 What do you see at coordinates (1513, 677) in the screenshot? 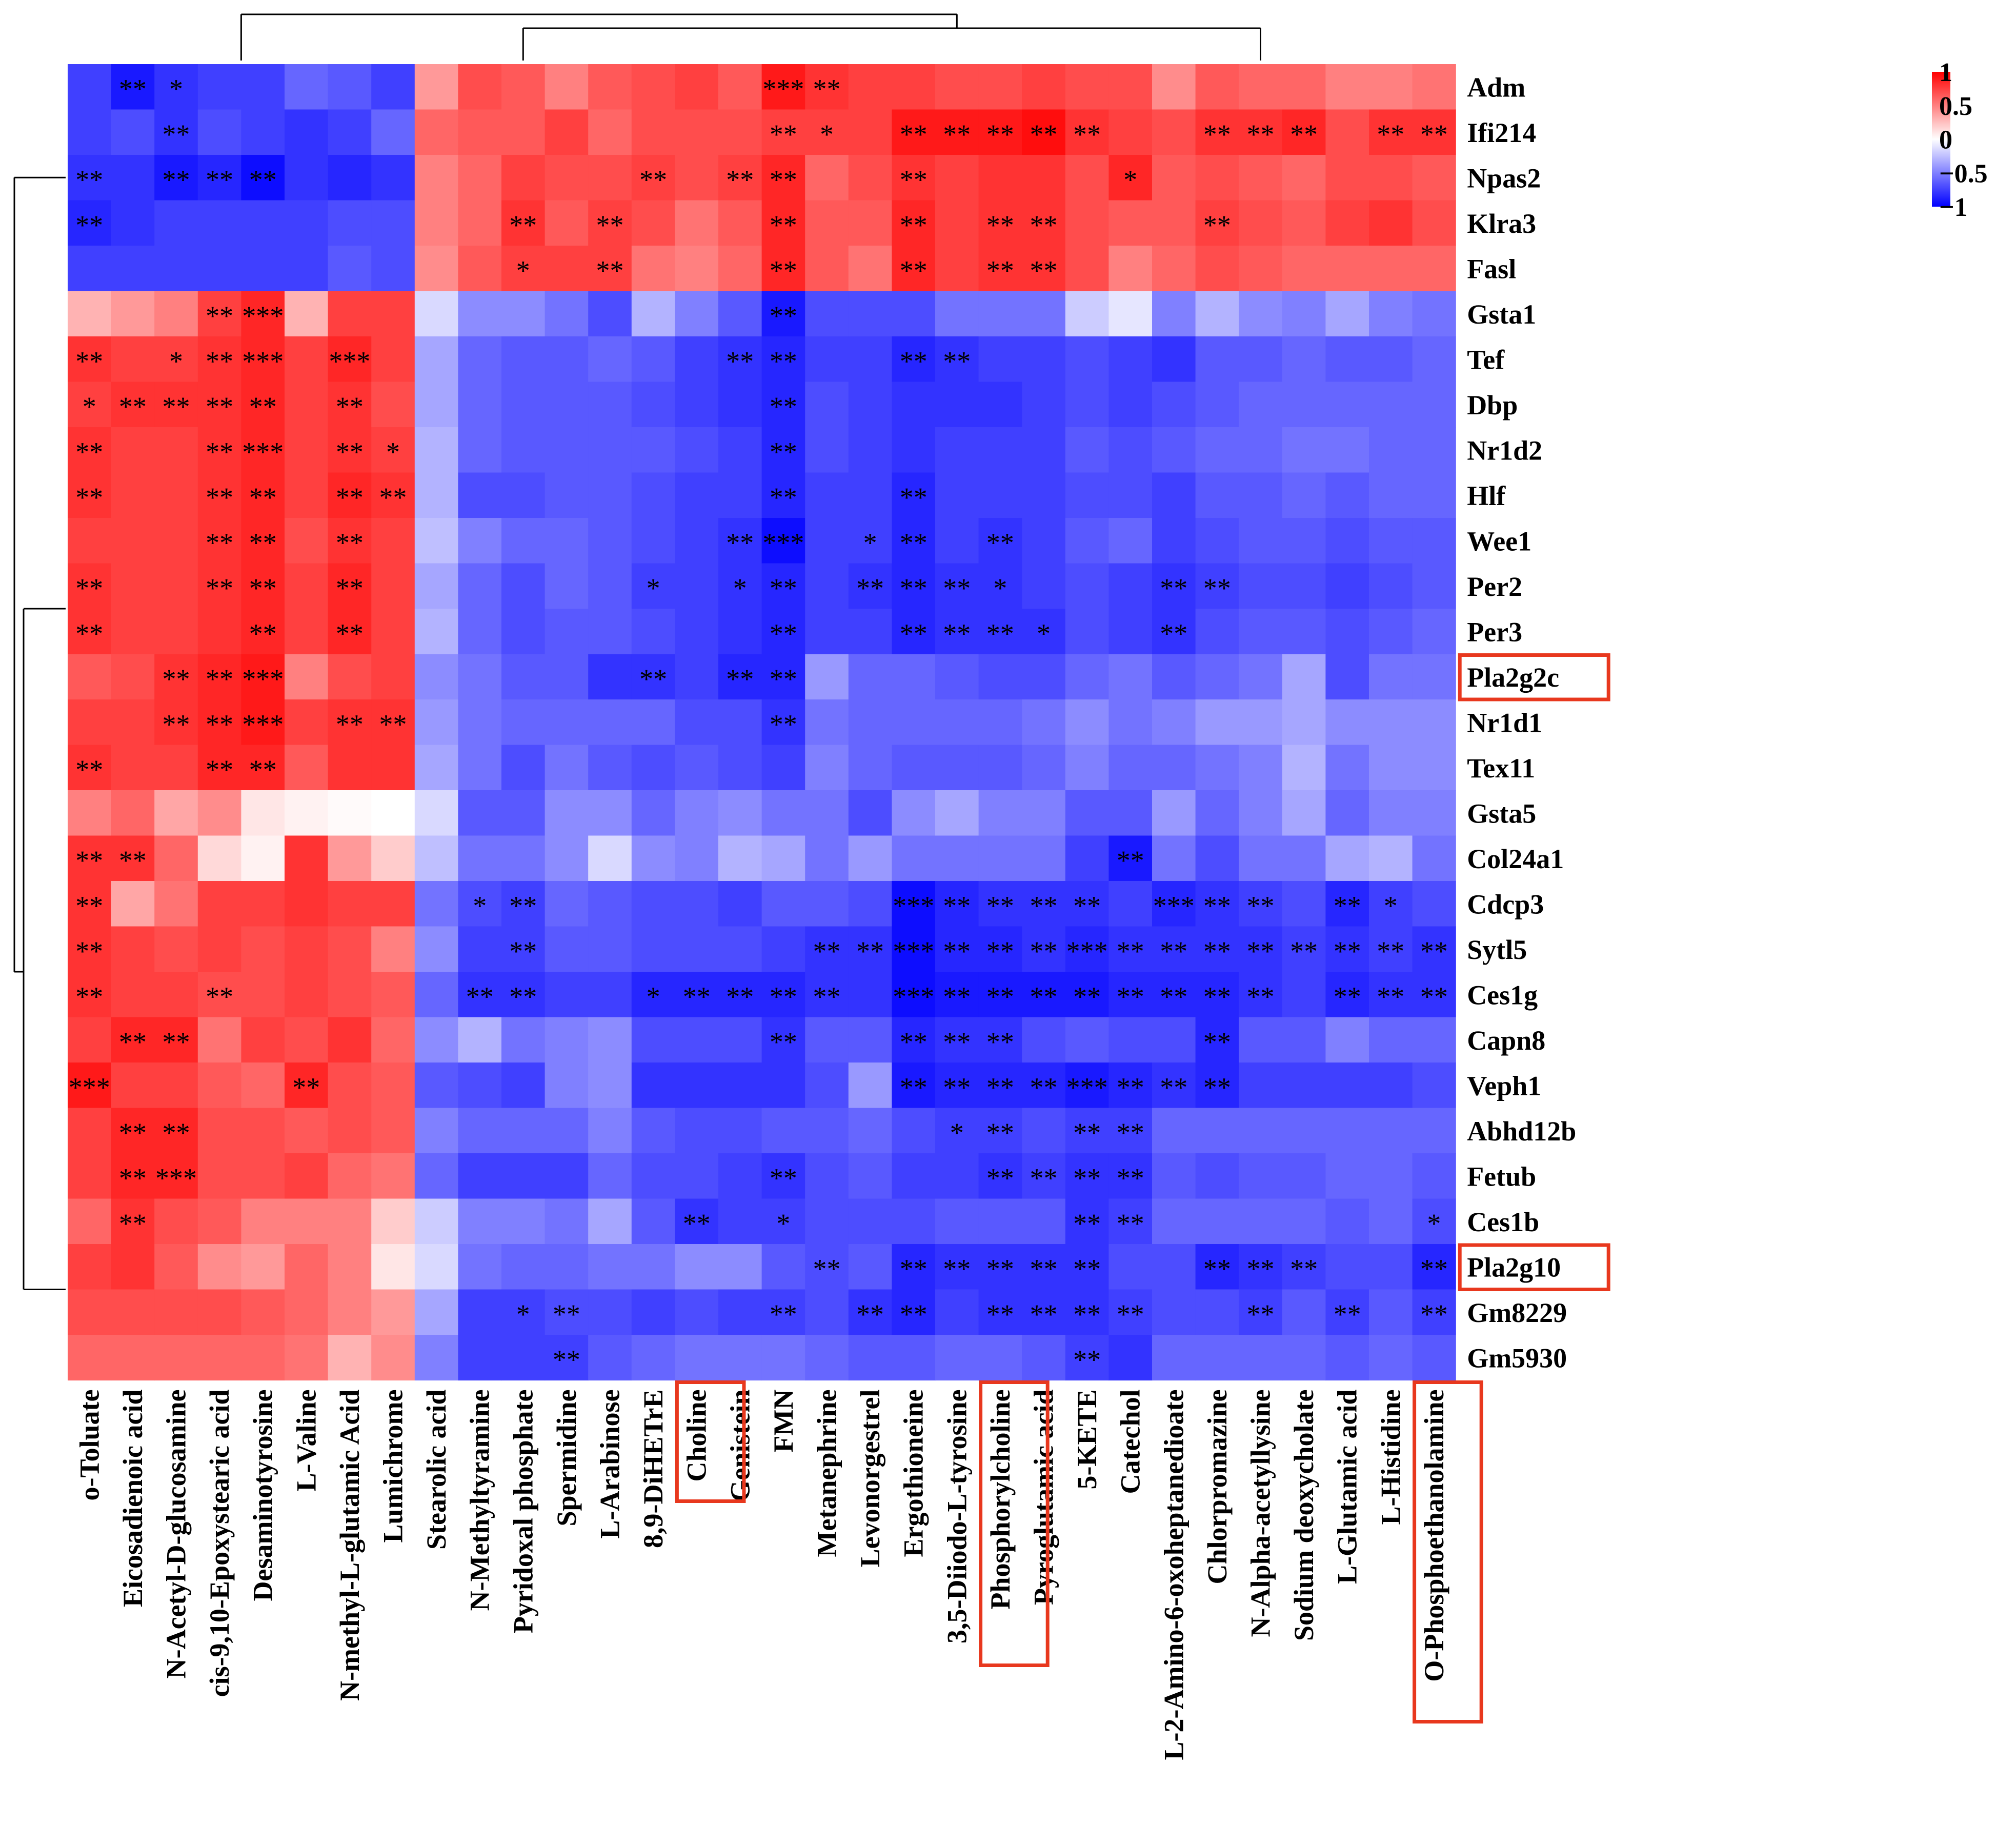
I see `row-label: Pla2g2c` at bounding box center [1513, 677].